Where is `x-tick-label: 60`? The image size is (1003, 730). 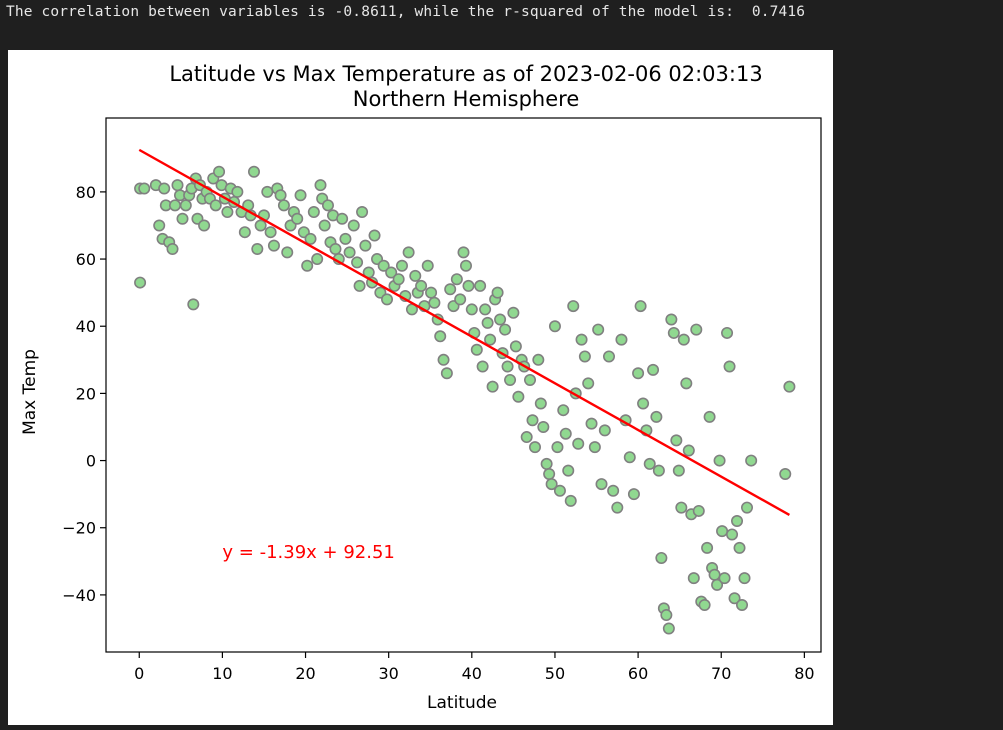
x-tick-label: 60 is located at coordinates (638, 673).